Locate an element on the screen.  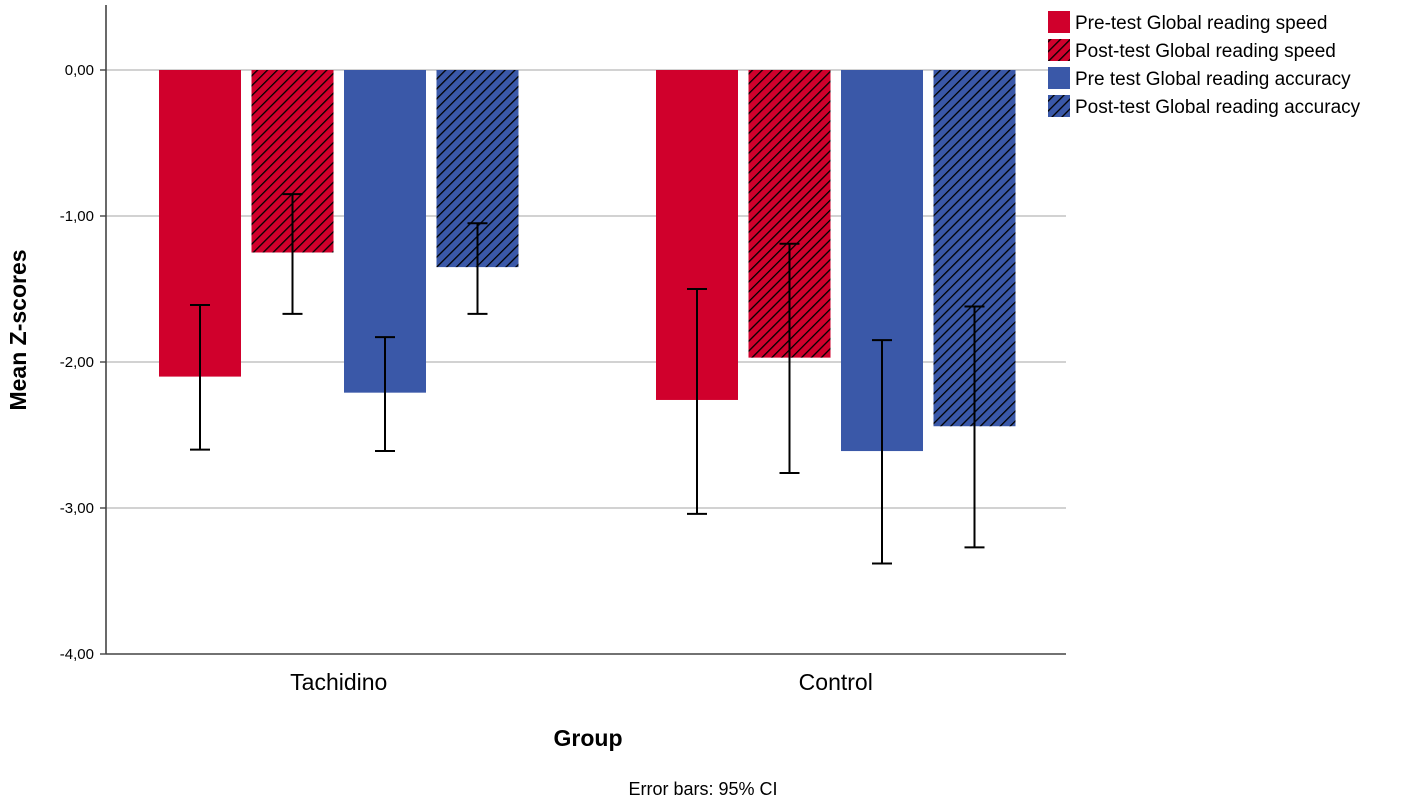
y-tick-label: -4,00 is located at coordinates (77, 654).